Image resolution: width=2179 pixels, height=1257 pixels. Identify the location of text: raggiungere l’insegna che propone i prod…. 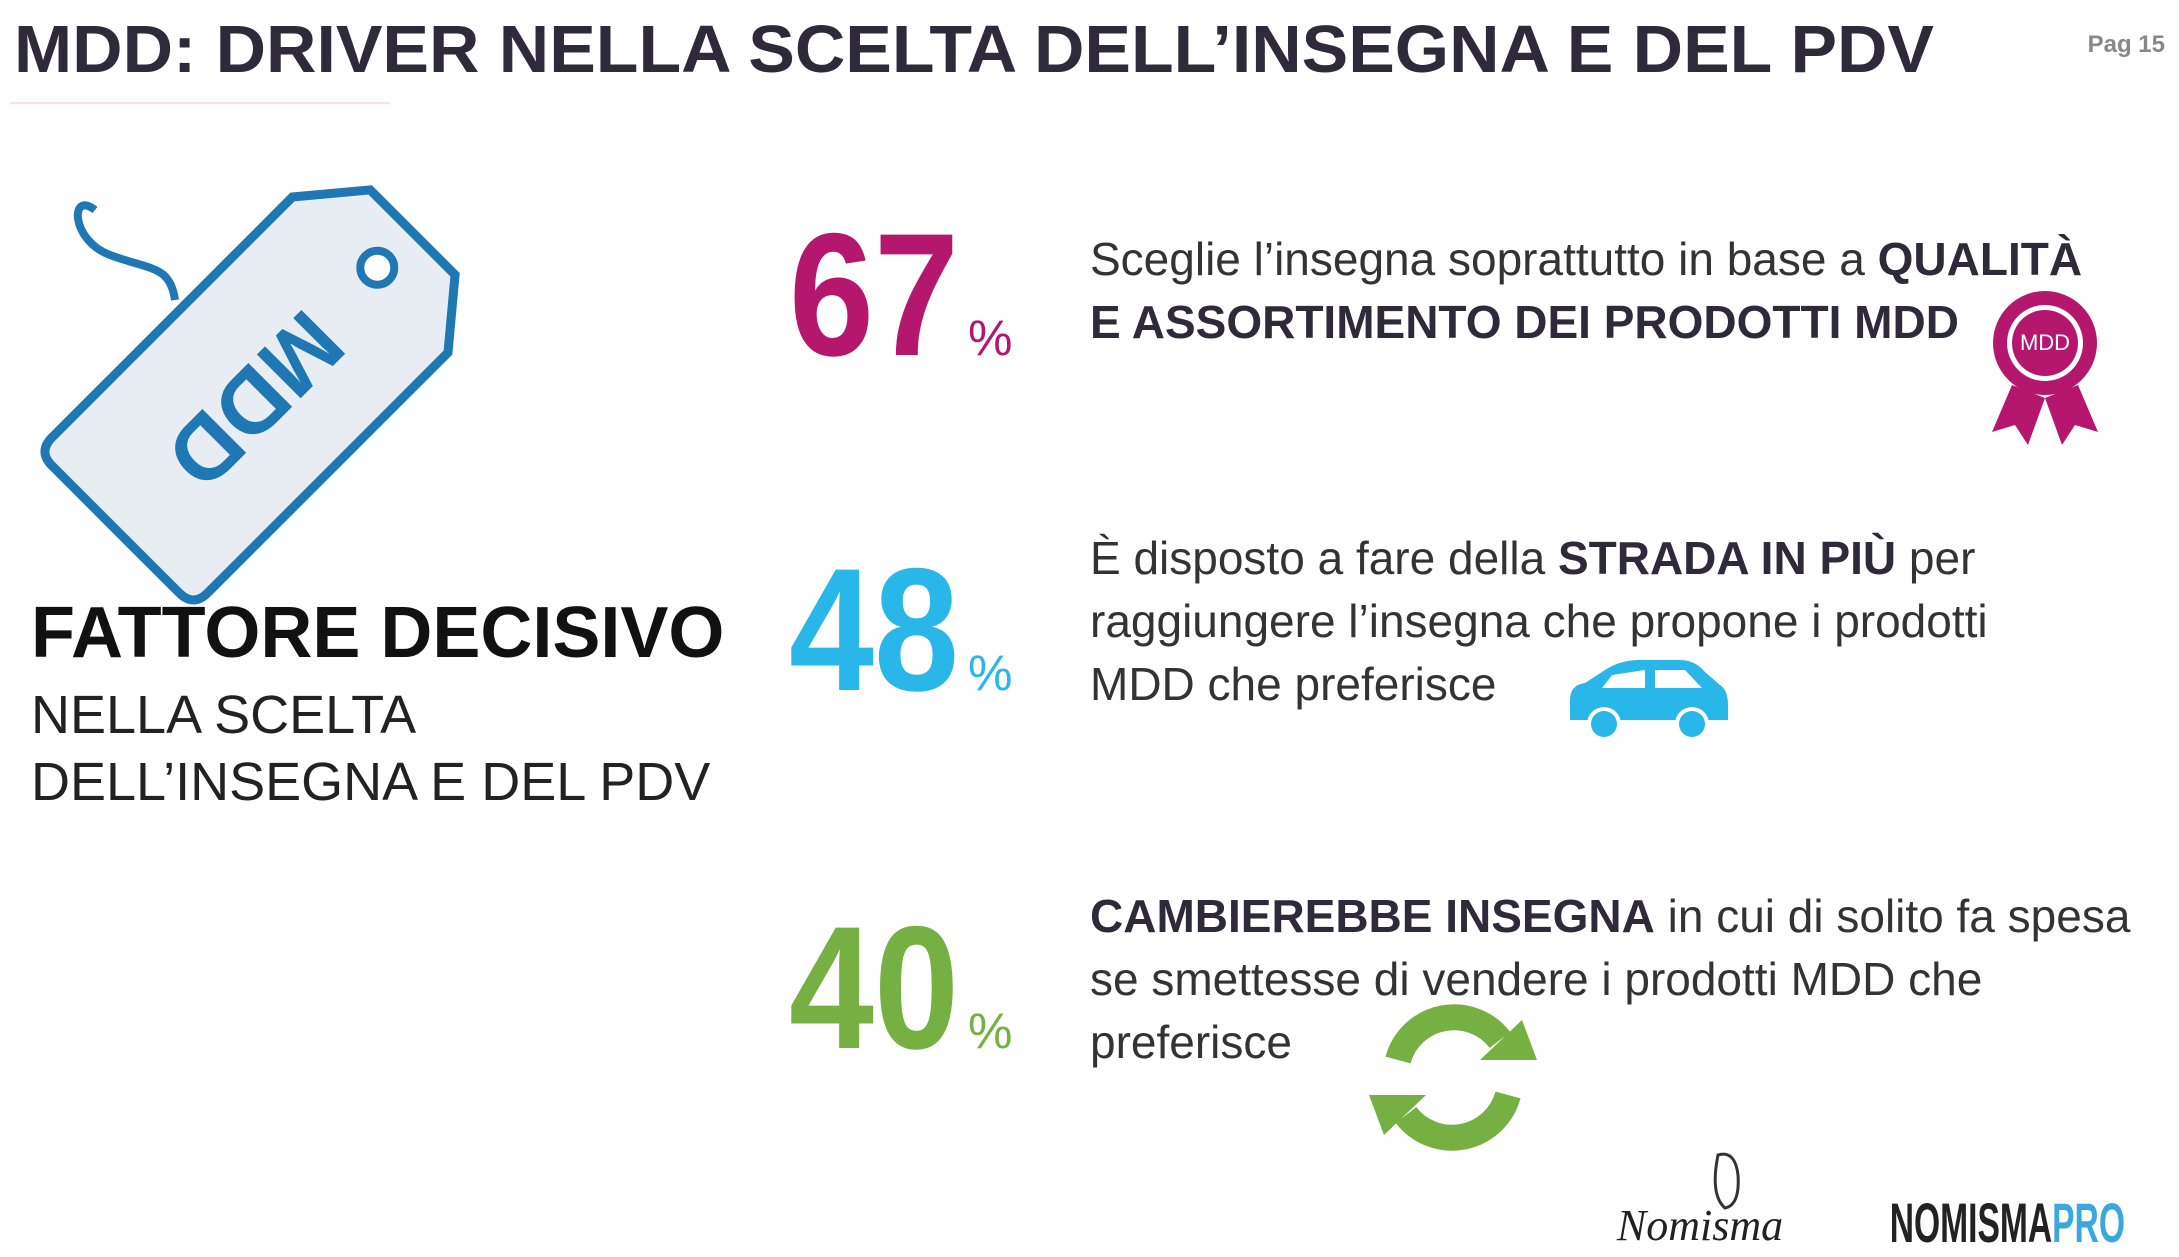
(1539, 621).